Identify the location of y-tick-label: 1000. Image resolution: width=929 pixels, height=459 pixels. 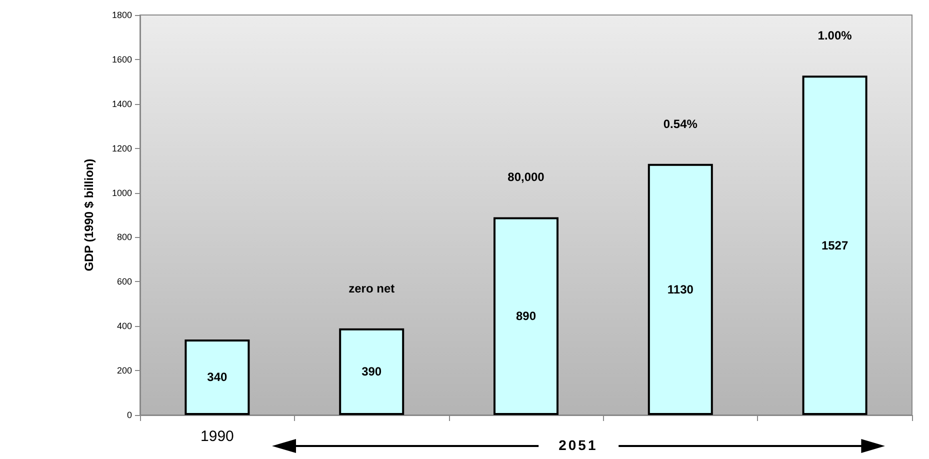
(122, 193).